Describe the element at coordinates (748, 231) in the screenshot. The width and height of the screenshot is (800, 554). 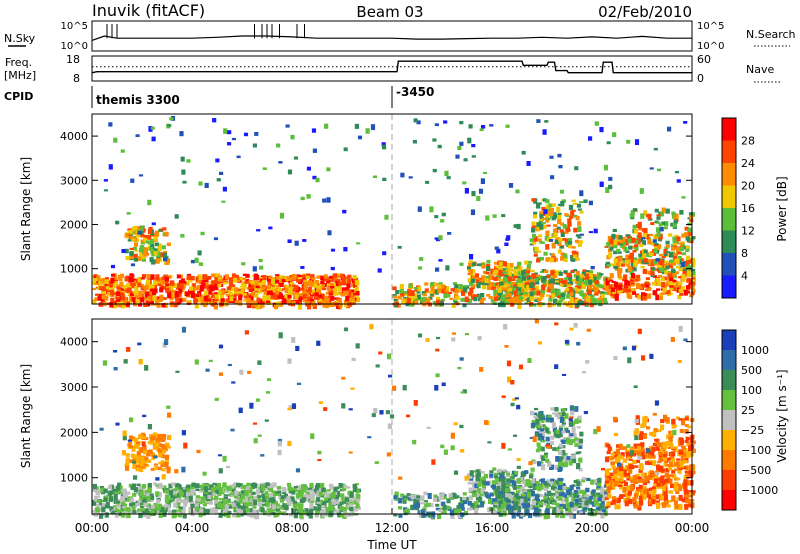
I see `power-colorbar-tick-label: 12` at that location.